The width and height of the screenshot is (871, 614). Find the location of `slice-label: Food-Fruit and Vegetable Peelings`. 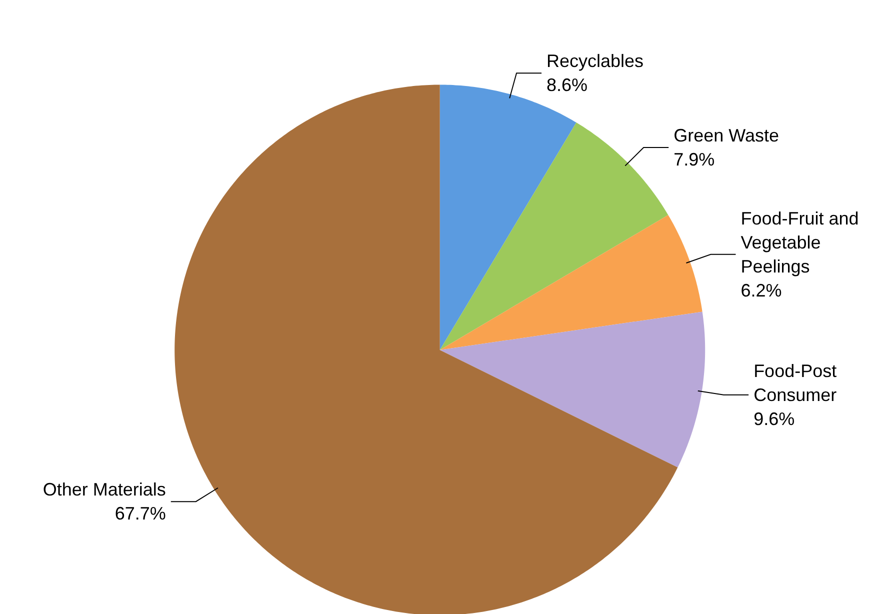

slice-label: Food-Fruit and Vegetable Peelings is located at coordinates (802, 242).